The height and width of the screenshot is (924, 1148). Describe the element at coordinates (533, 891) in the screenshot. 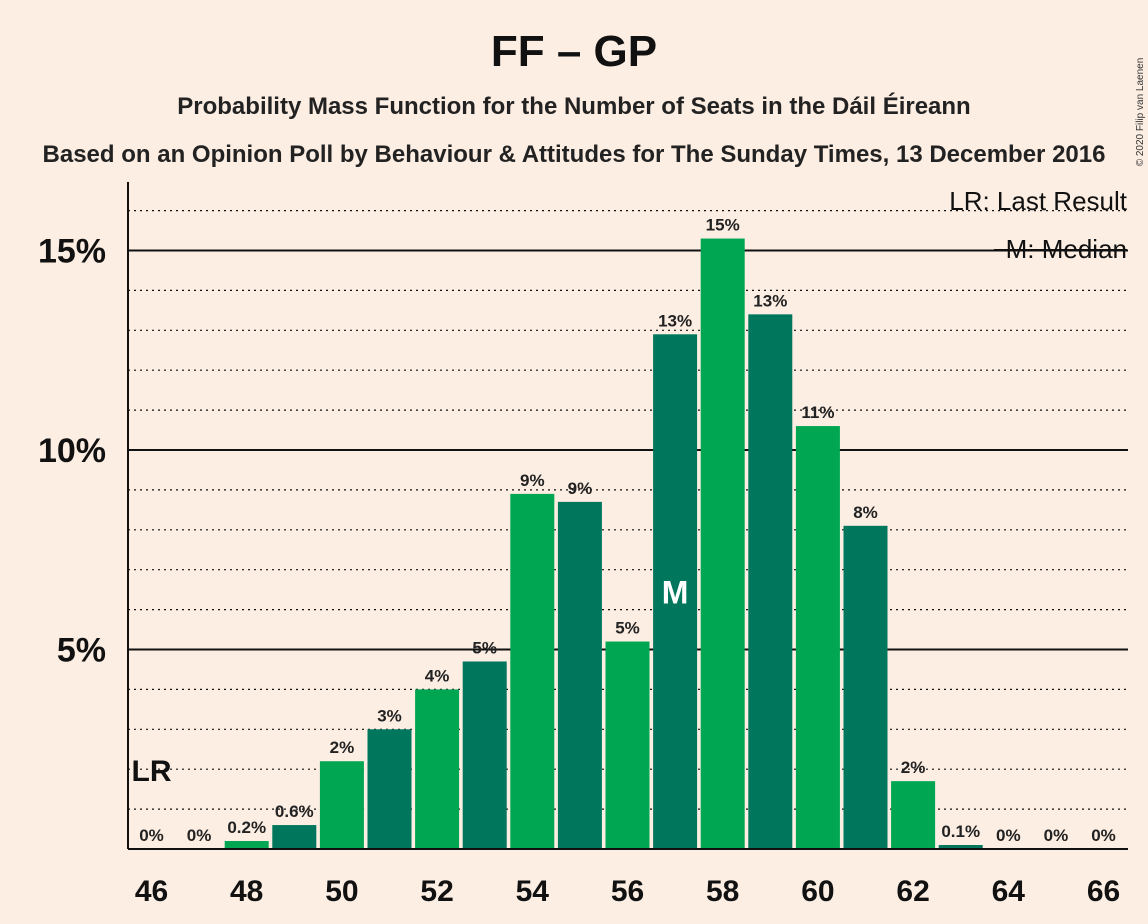

I see `x-tick-label: 54` at that location.